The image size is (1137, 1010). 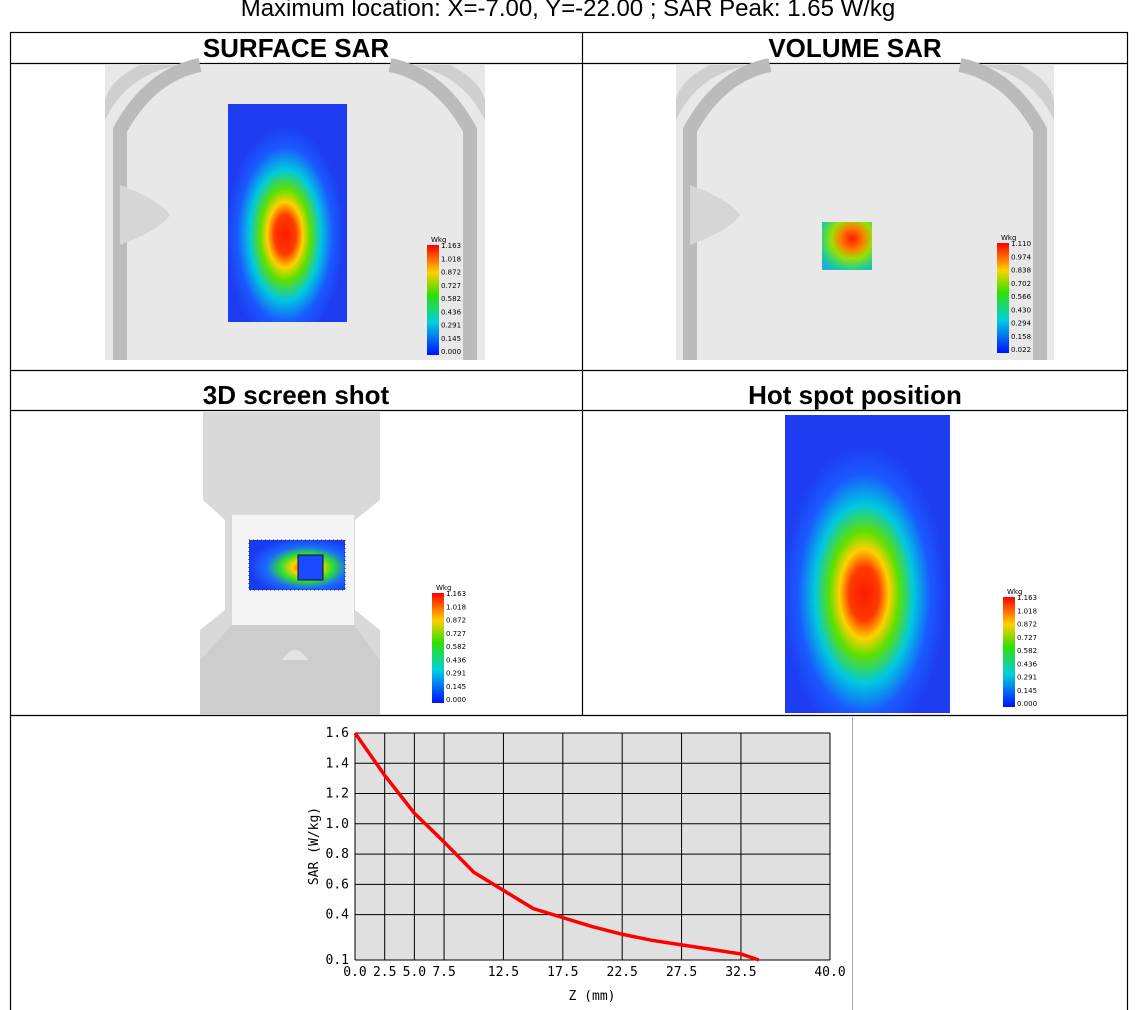 I want to click on plot-area, so click(x=592, y=846).